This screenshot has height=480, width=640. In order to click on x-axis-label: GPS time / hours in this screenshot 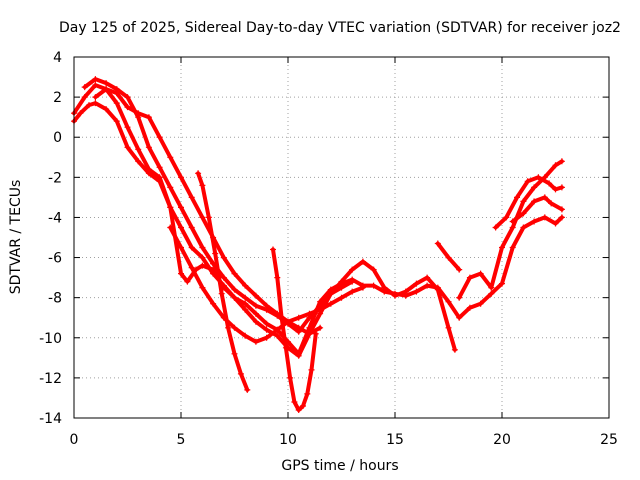, I will do `click(339, 466)`.